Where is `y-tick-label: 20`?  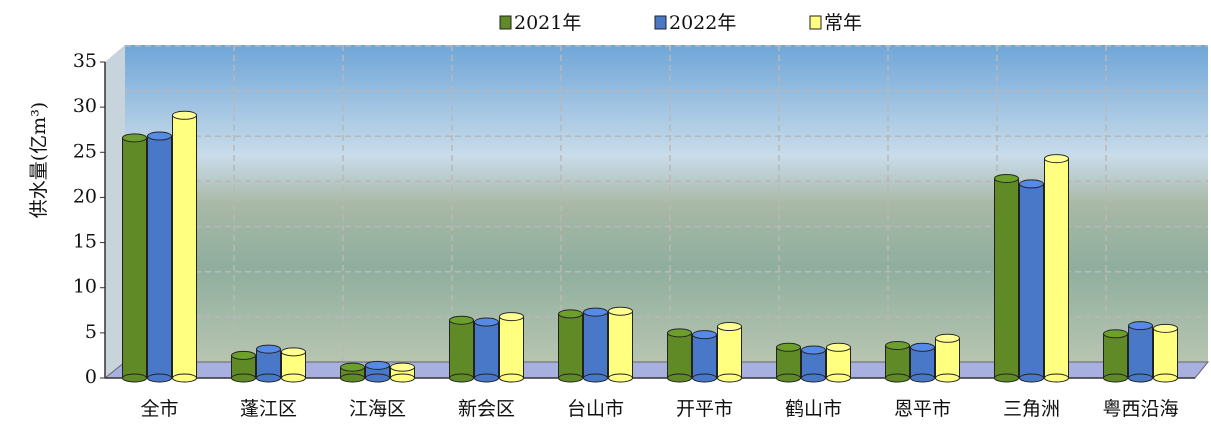 y-tick-label: 20 is located at coordinates (85, 196).